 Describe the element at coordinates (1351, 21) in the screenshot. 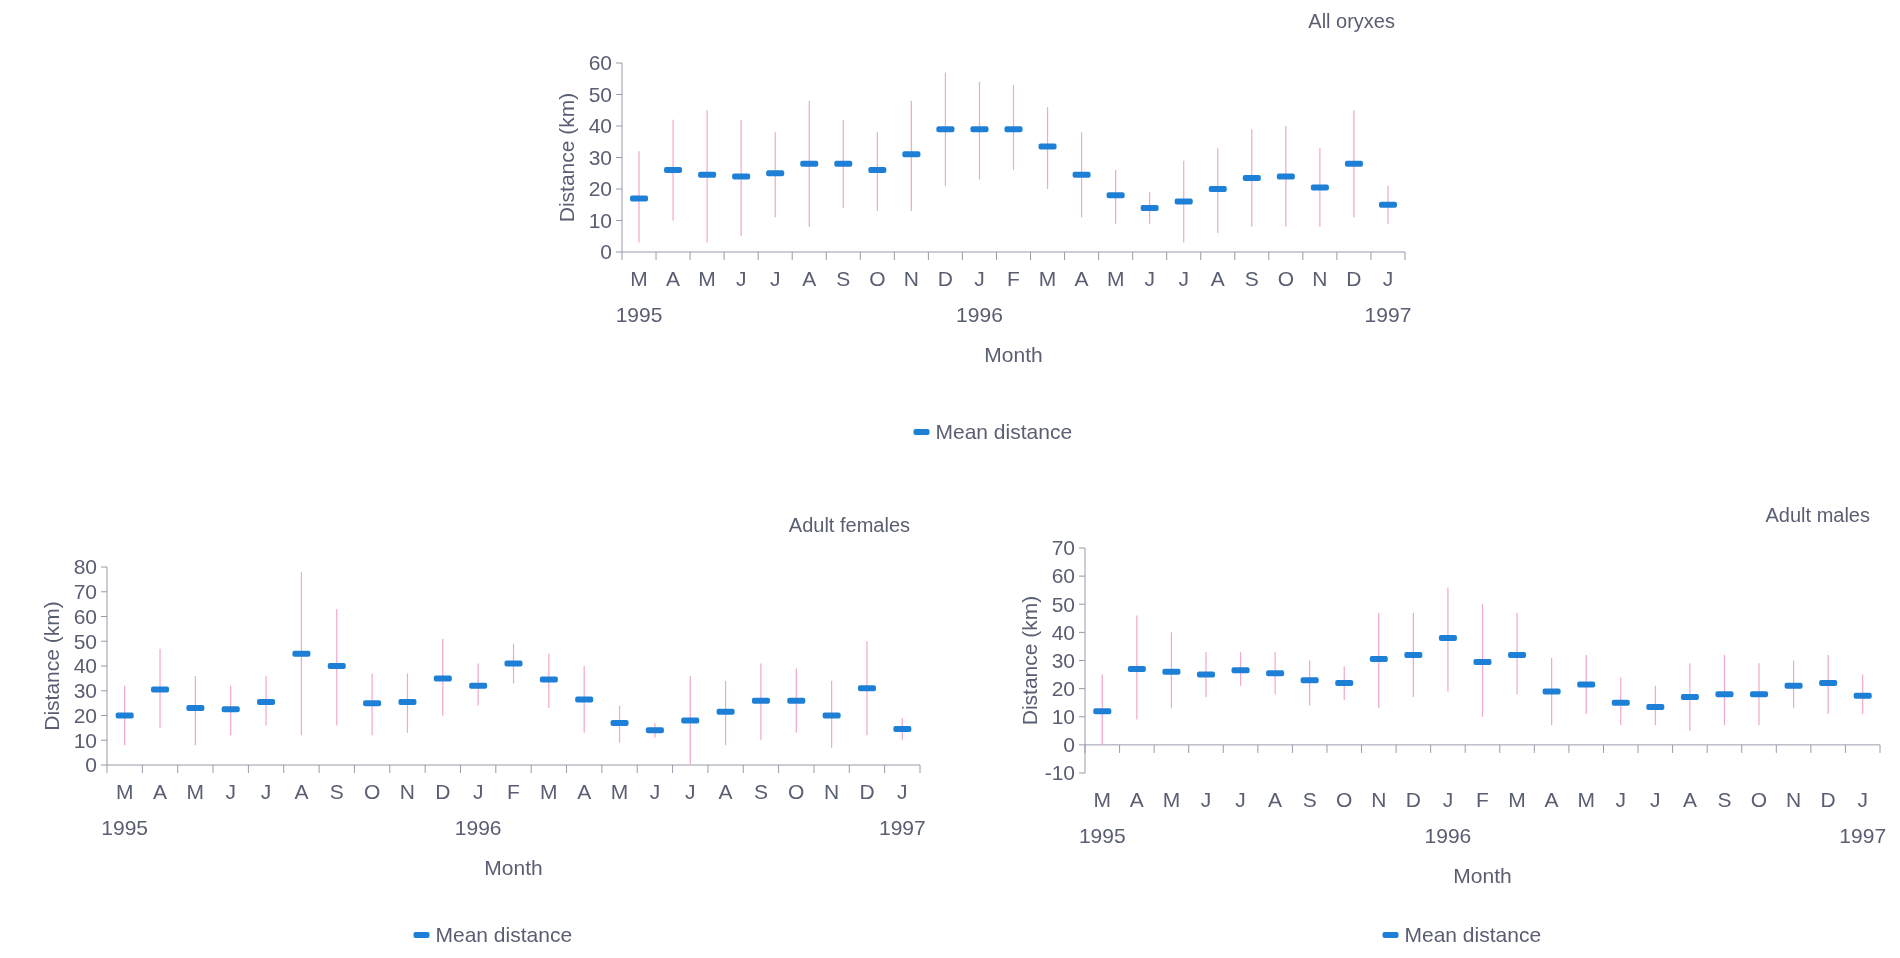

I see `chart-title: All oryxes` at that location.